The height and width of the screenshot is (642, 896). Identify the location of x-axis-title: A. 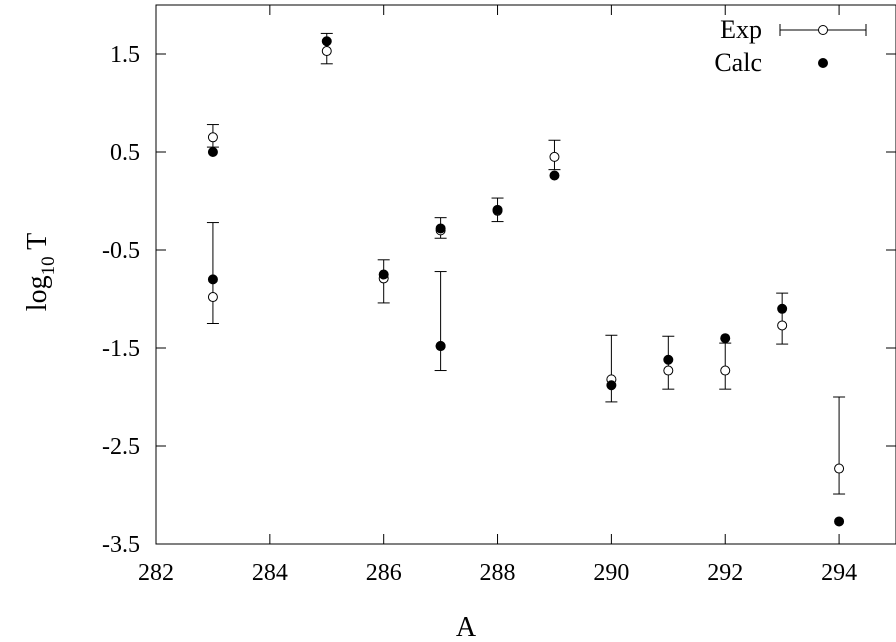
(466, 627).